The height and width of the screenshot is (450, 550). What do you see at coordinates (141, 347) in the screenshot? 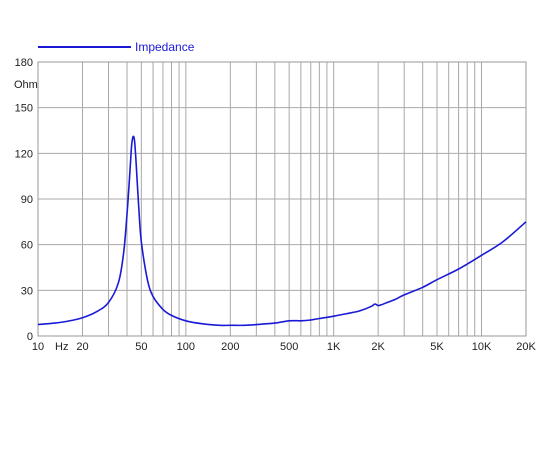
I see `x-tick-label: 50` at bounding box center [141, 347].